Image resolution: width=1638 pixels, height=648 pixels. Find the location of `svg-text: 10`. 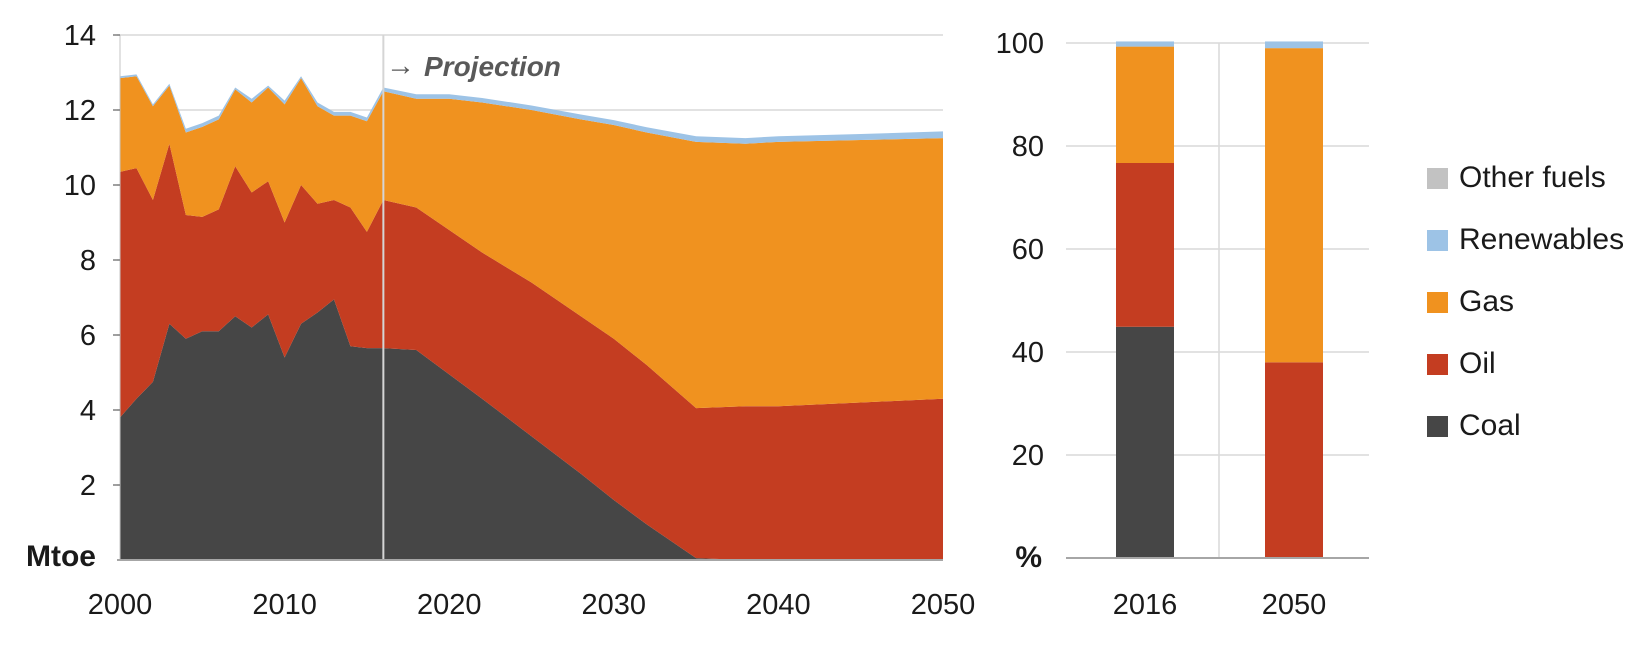

svg-text: 10 is located at coordinates (80, 186).